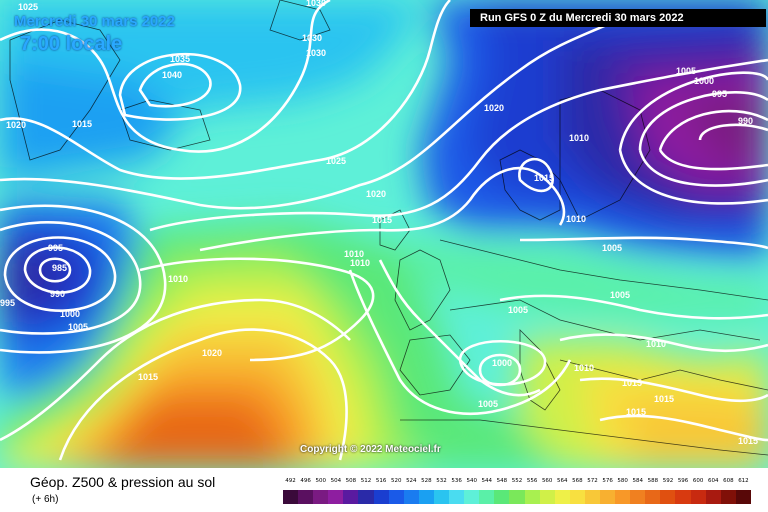  Describe the element at coordinates (370, 449) in the screenshot. I see `copyright-notice: Copyright © 2022 Meteociel.fr` at that location.